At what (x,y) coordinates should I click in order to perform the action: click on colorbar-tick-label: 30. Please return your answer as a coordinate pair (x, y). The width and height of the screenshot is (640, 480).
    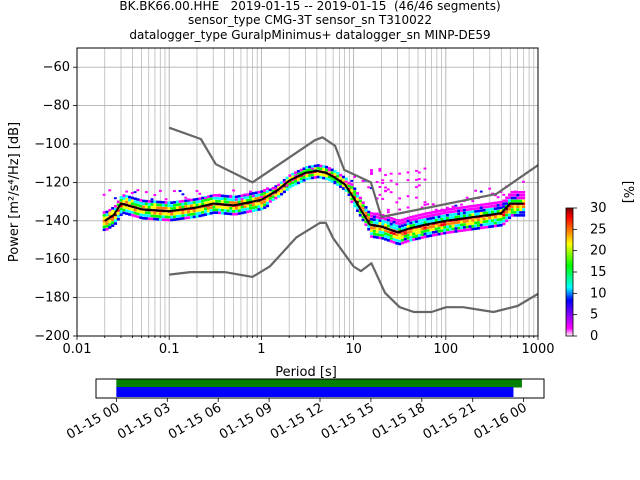
    Looking at the image, I should click on (598, 208).